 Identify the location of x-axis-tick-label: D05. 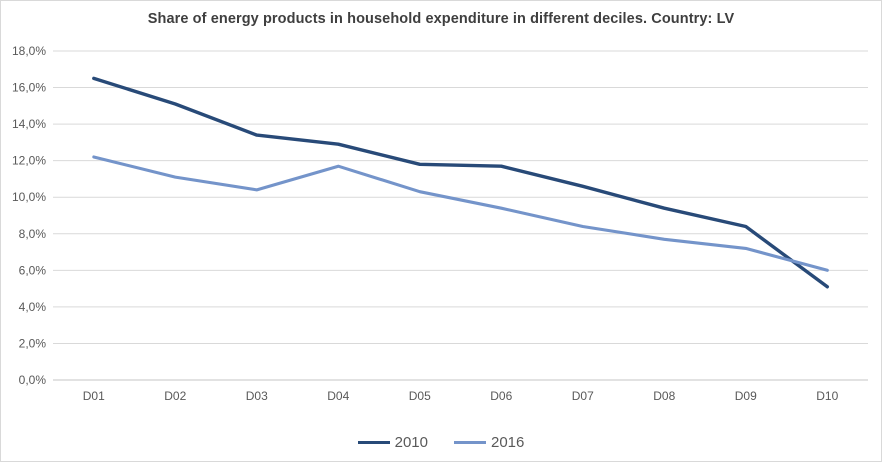
(420, 396).